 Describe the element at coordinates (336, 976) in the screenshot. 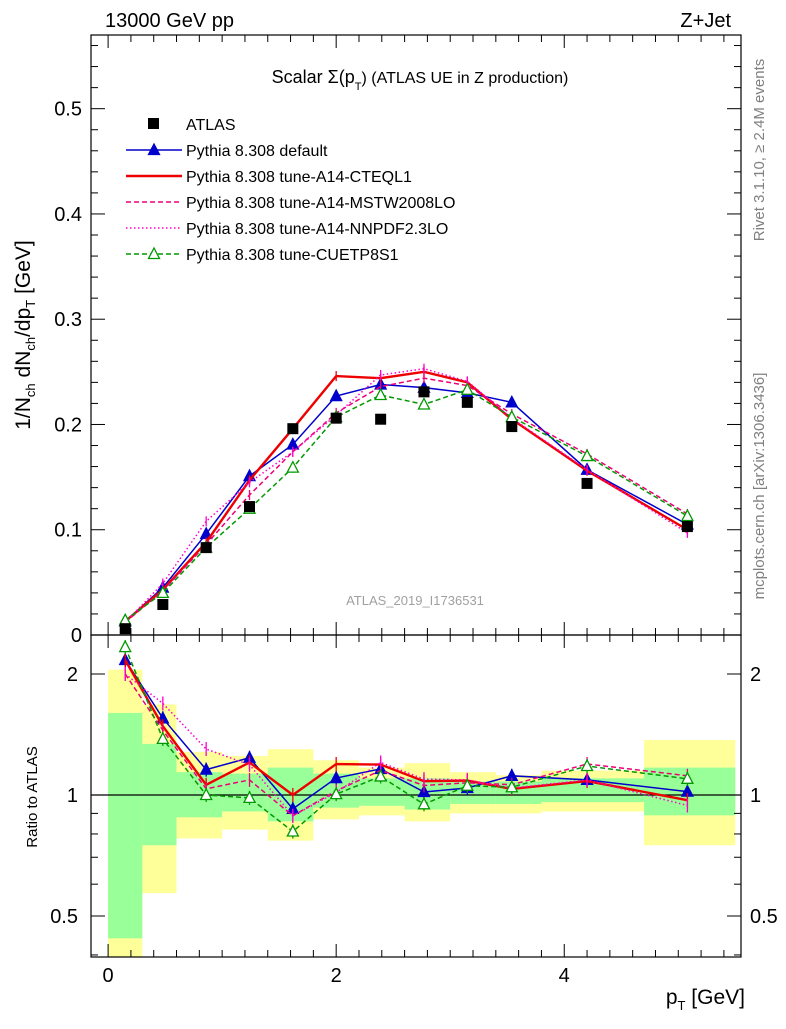

I see `x-tick-label: 2` at that location.